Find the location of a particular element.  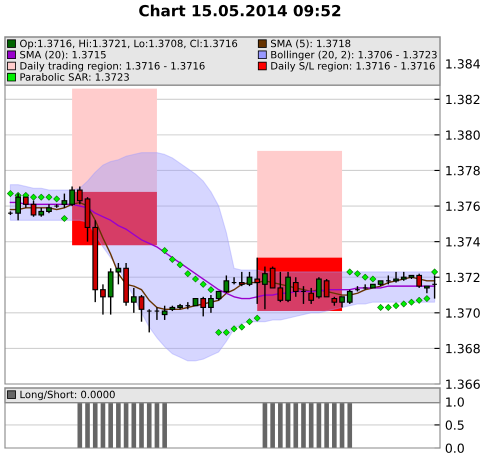

y-tick-label: 1.0 is located at coordinates (455, 402).